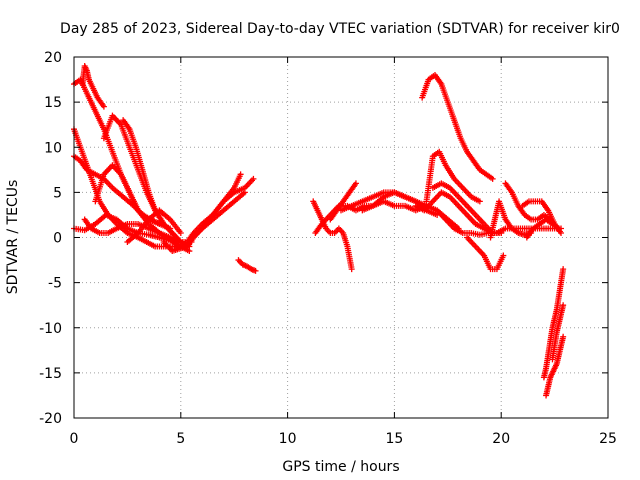 The width and height of the screenshot is (640, 480). Describe the element at coordinates (50, 238) in the screenshot. I see `y-tick-labels: 20 15 10 5 0 -5 -10 -15 -20` at that location.